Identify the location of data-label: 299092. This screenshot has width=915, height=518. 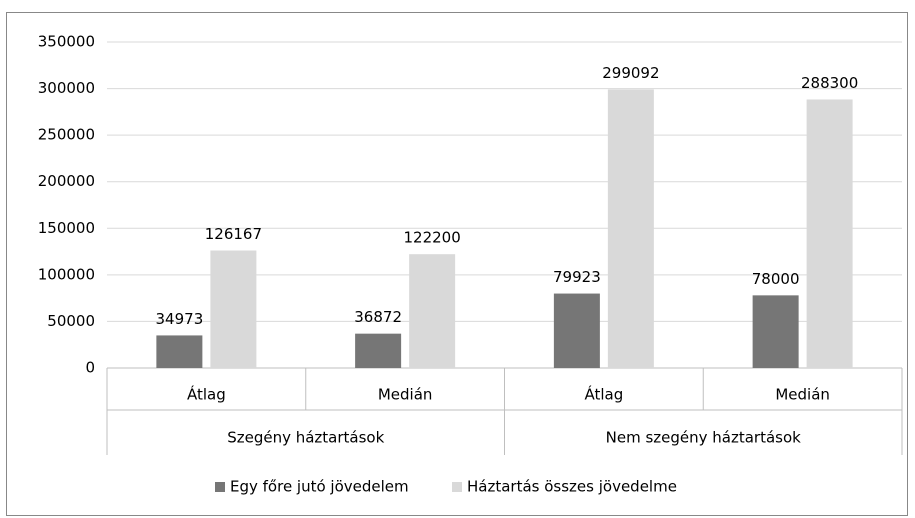
(630, 73).